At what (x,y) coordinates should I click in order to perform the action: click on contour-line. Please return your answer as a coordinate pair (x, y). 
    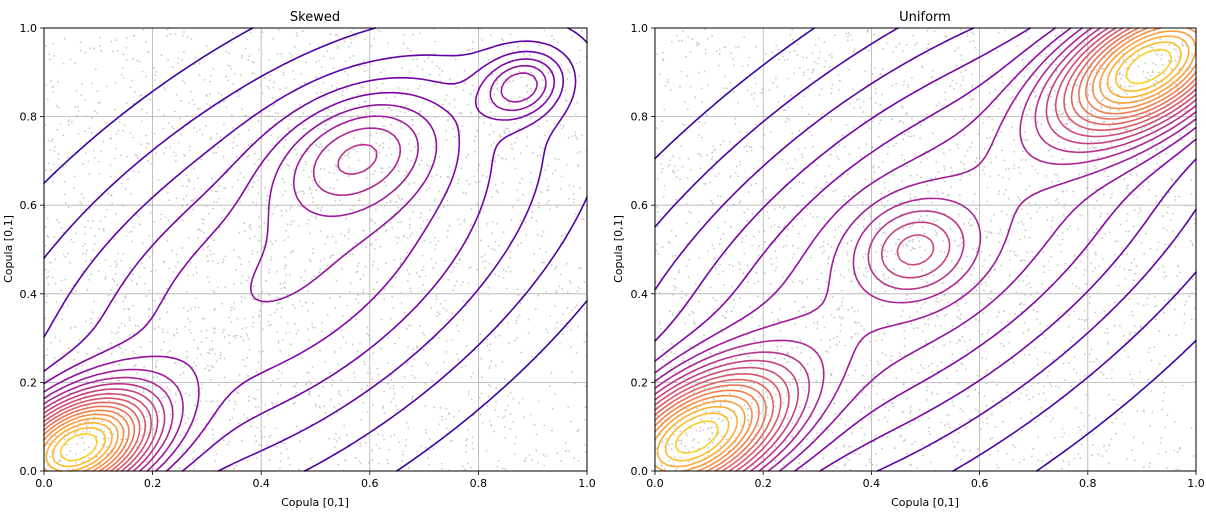
    Looking at the image, I should click on (78, 447).